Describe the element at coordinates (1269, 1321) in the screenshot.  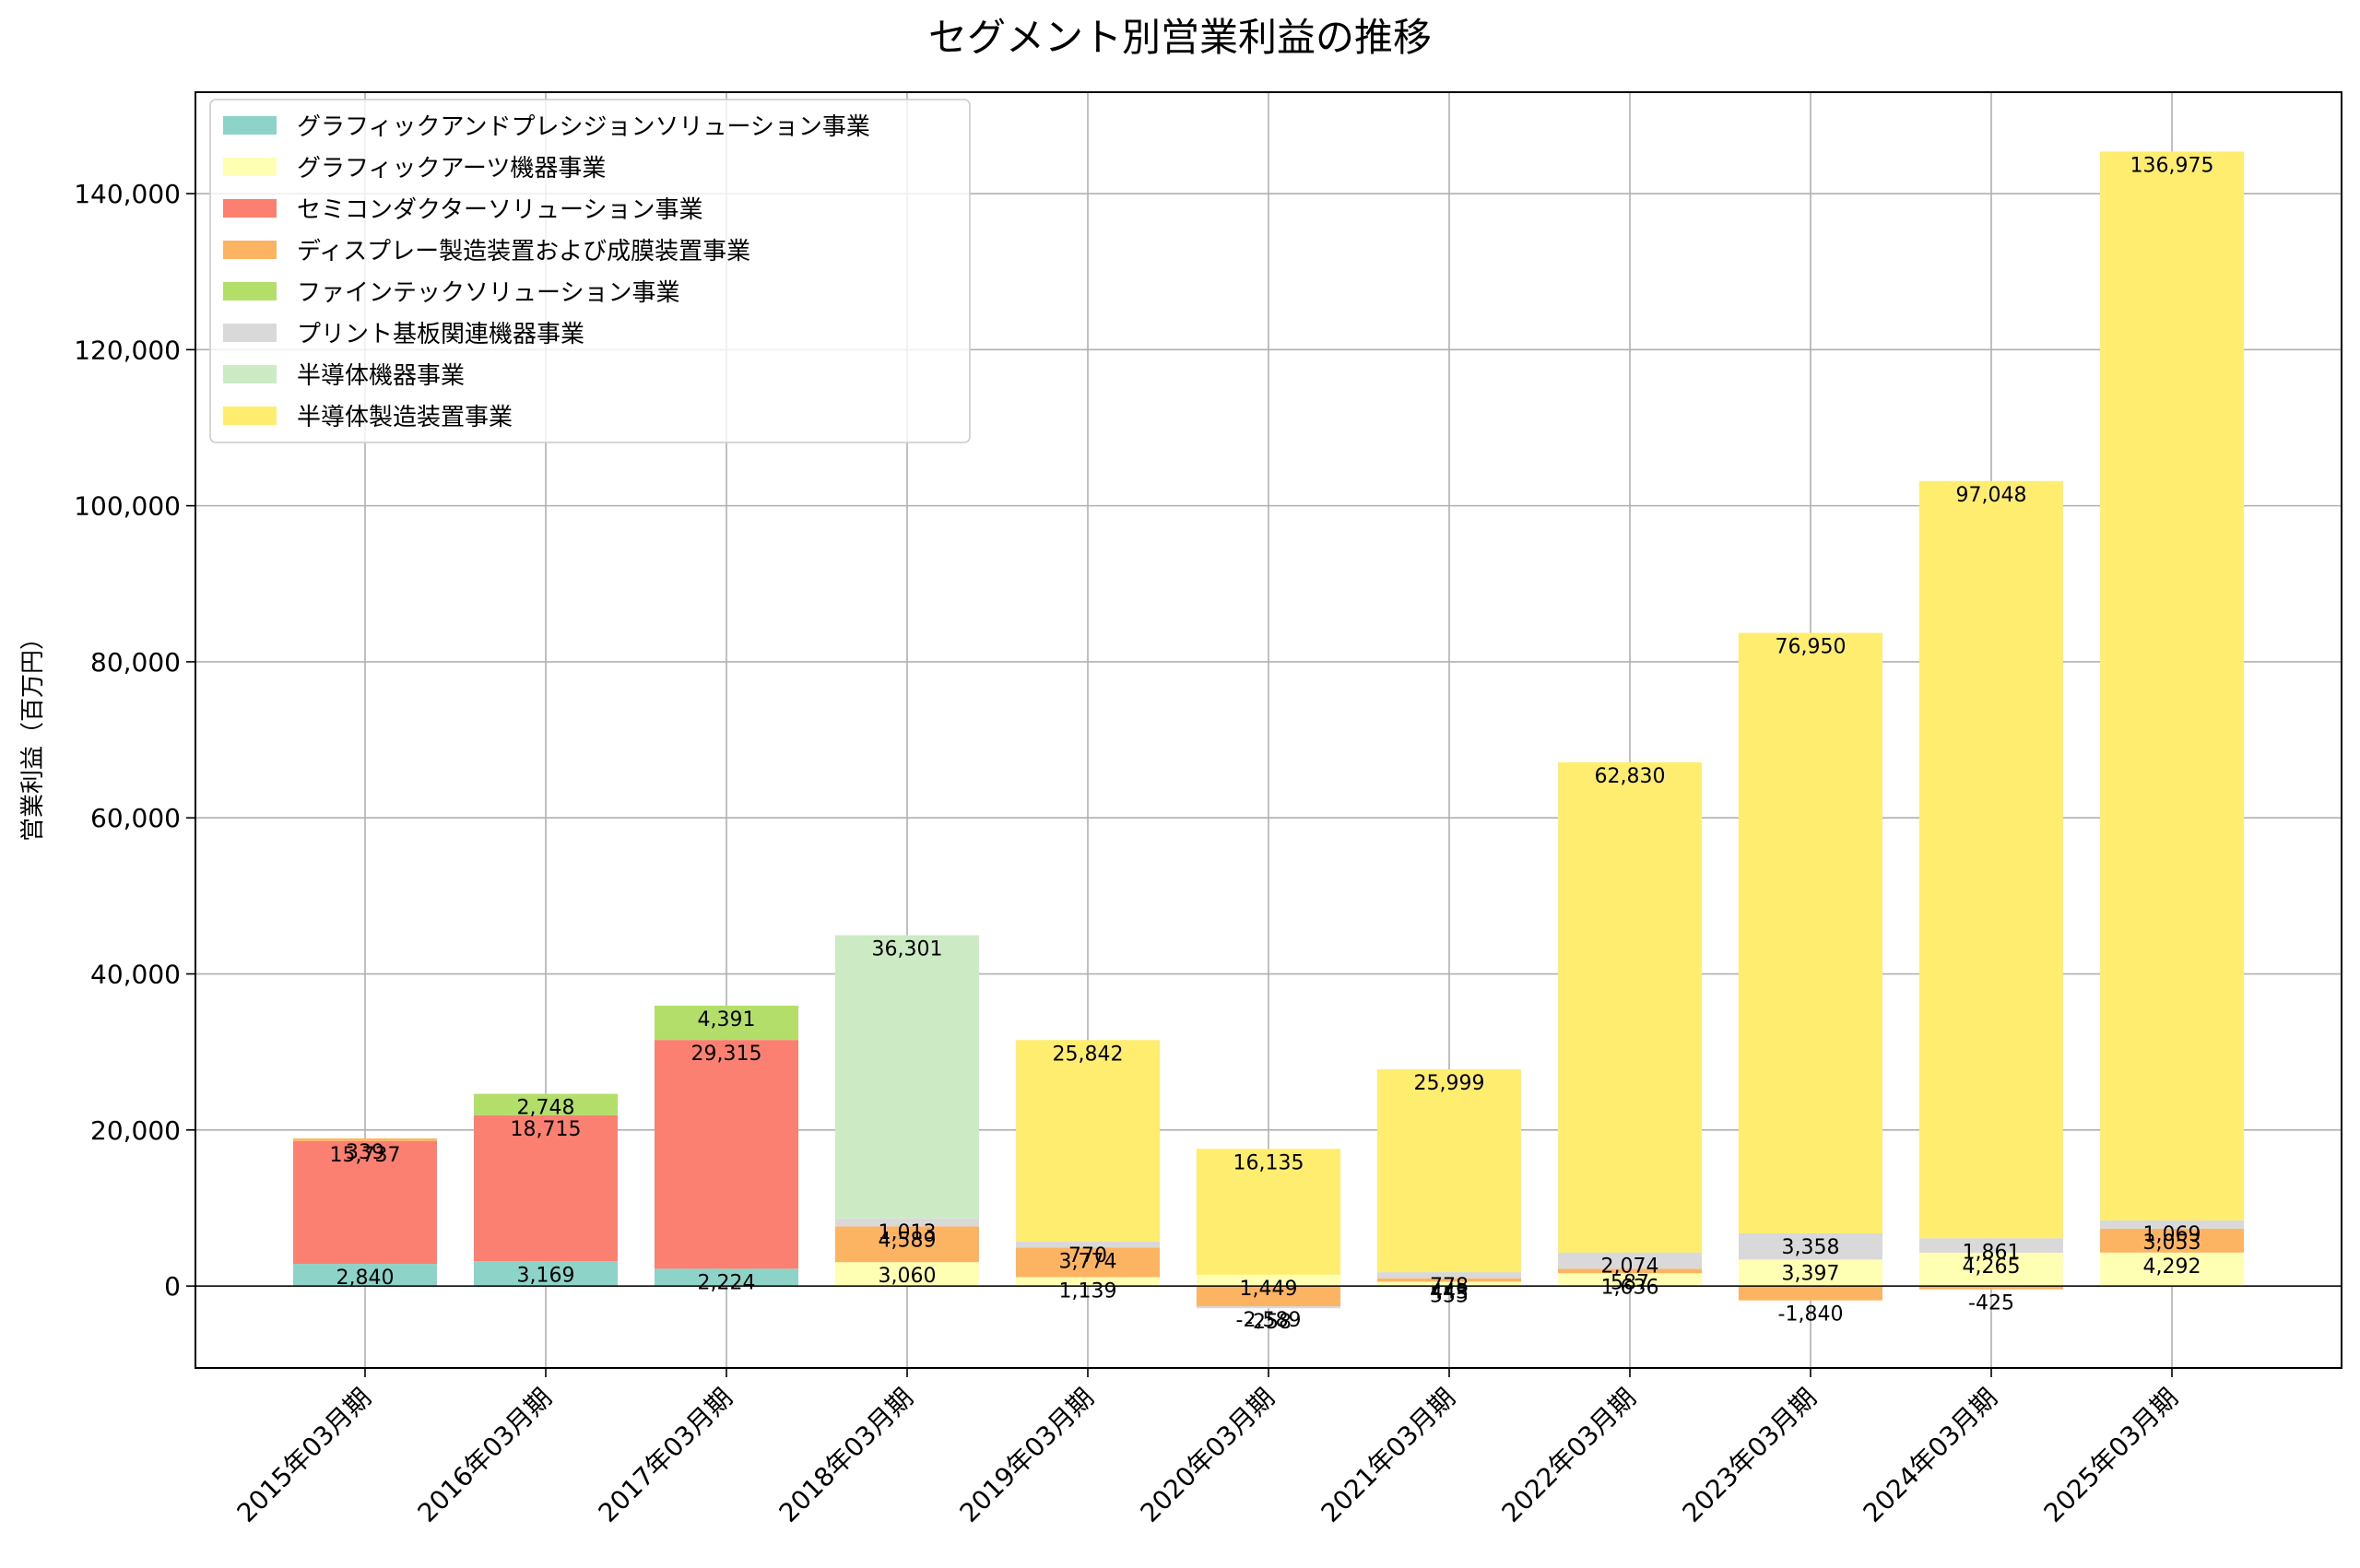
I see `data-label: -2,589` at that location.